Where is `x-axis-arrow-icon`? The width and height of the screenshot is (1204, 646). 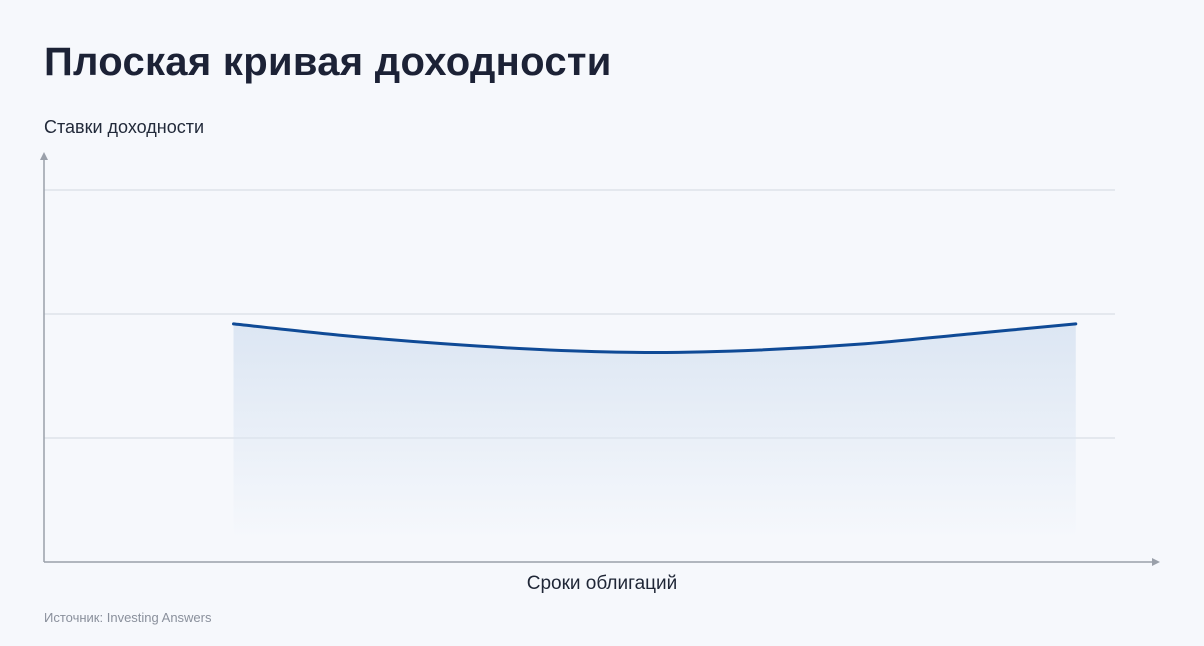
x-axis-arrow-icon is located at coordinates (1156, 562).